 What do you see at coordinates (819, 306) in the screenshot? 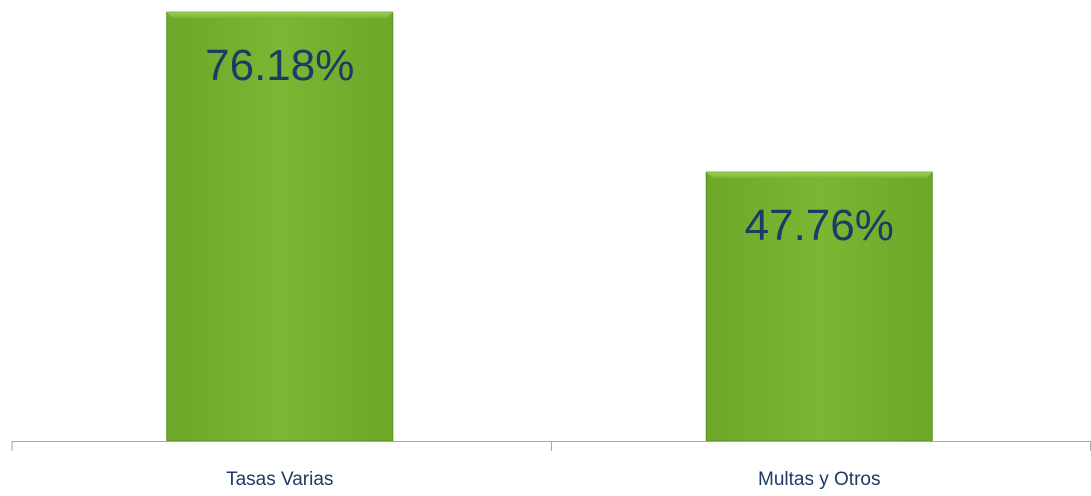
I see `bar-multas-y-otros` at bounding box center [819, 306].